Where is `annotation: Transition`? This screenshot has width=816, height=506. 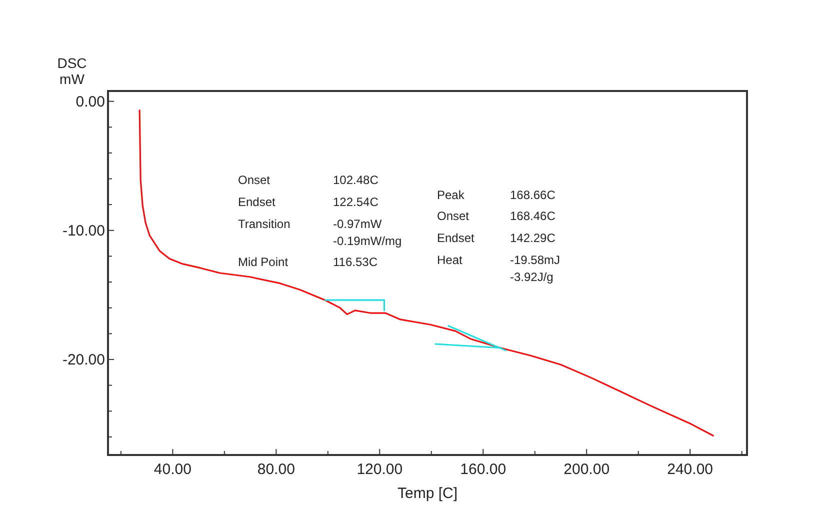 annotation: Transition is located at coordinates (264, 224).